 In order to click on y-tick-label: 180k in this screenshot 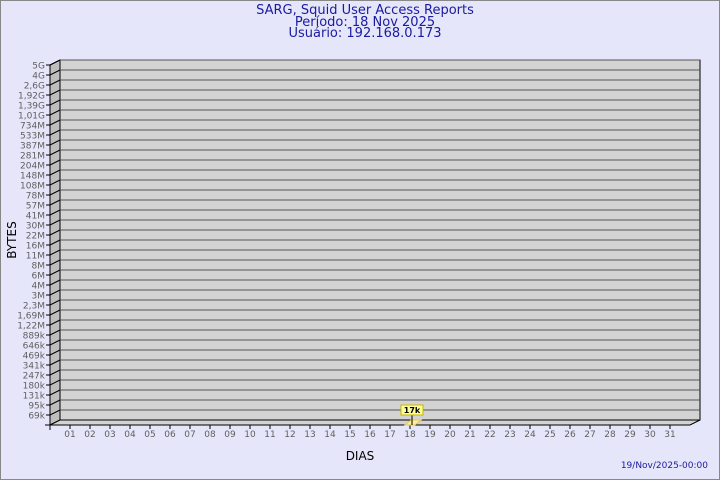, I will do `click(34, 387)`.